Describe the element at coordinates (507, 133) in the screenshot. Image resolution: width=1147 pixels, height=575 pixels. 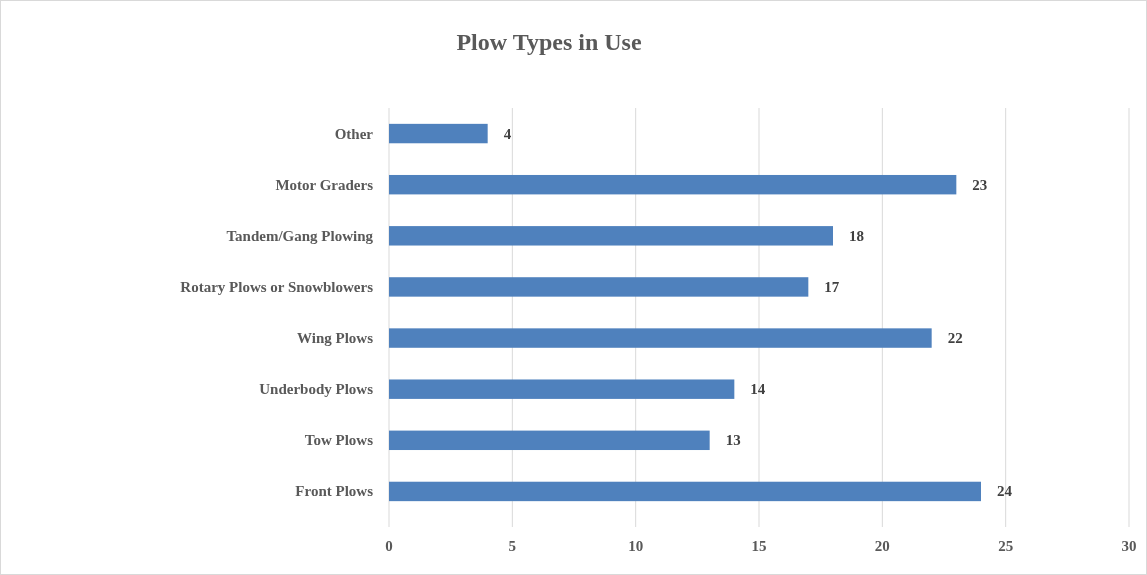
I see `data-label: 4` at that location.